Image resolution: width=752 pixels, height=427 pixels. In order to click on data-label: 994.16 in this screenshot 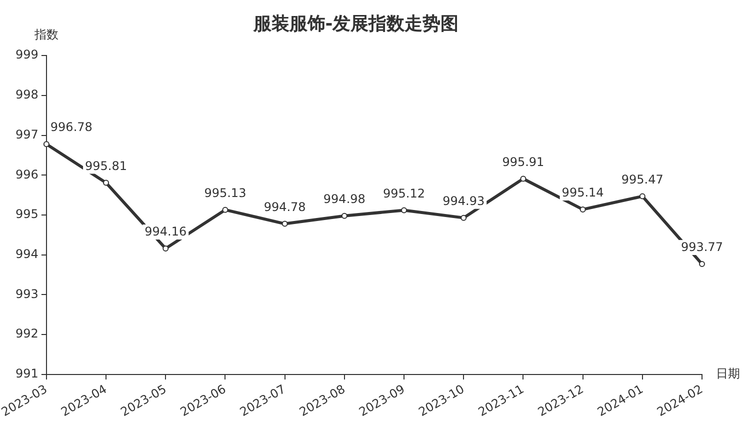, I will do `click(165, 231)`.